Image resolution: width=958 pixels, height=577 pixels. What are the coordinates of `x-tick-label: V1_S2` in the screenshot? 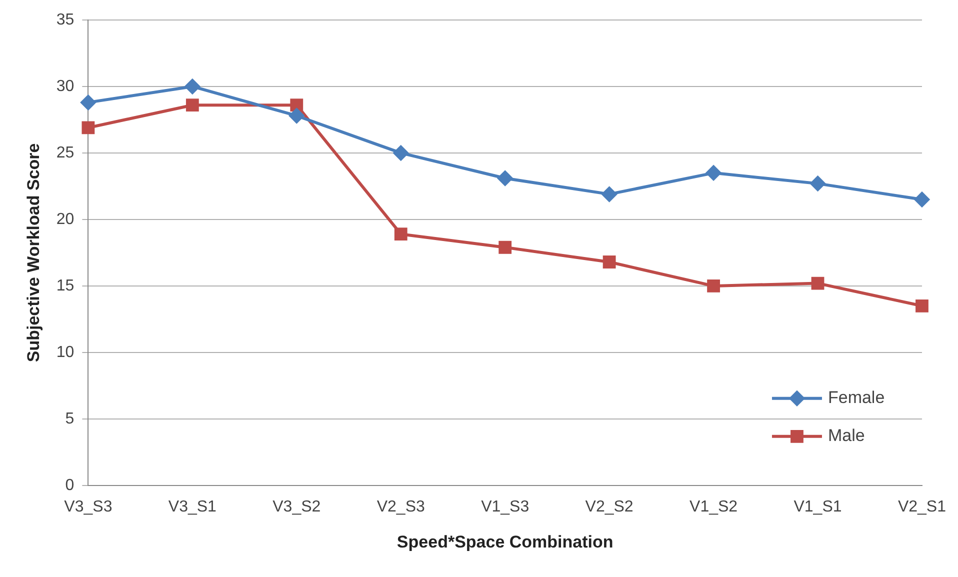 It's located at (714, 507).